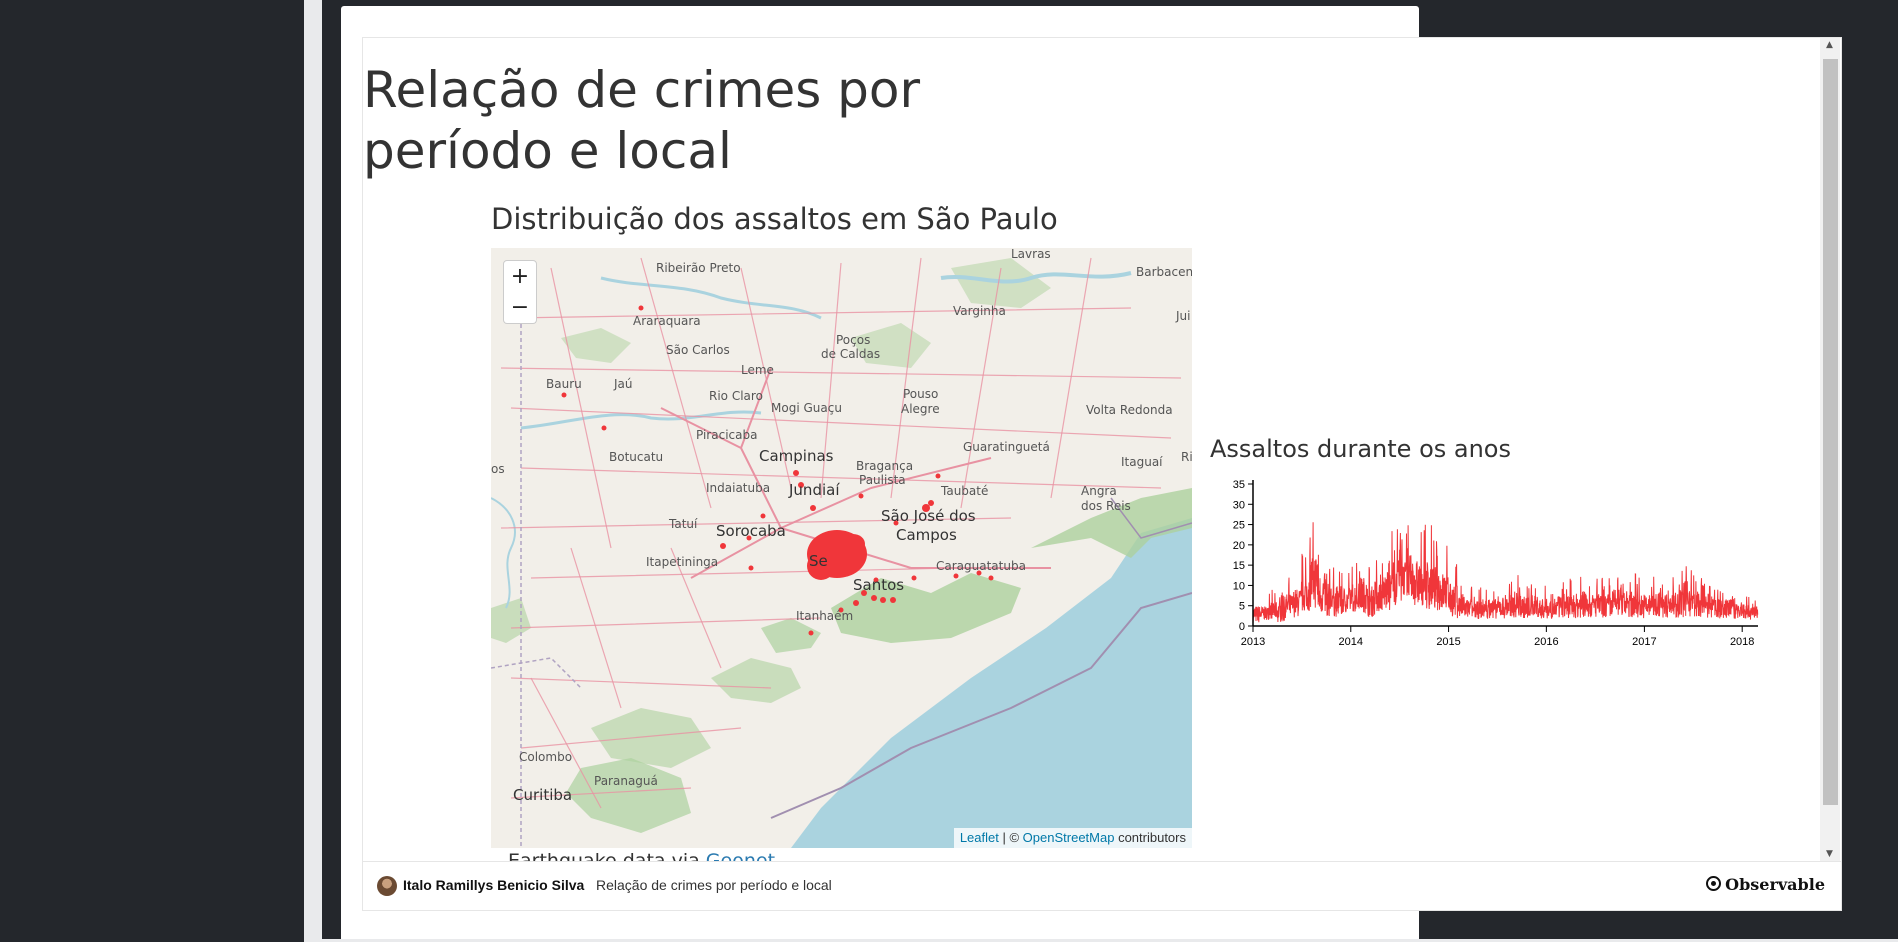  What do you see at coordinates (1242, 627) in the screenshot?
I see `y-tick-label-0: 0` at bounding box center [1242, 627].